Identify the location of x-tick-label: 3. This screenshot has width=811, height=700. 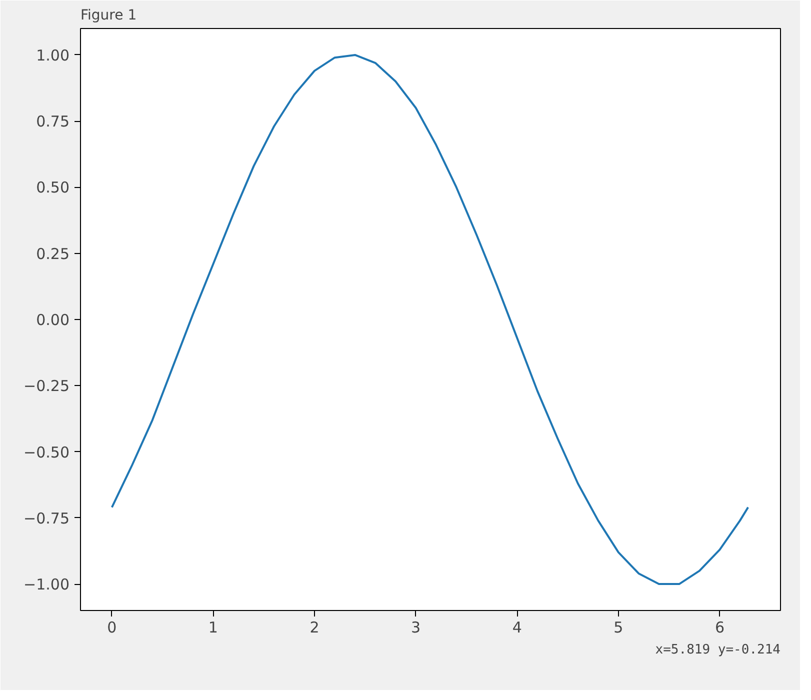
(416, 627).